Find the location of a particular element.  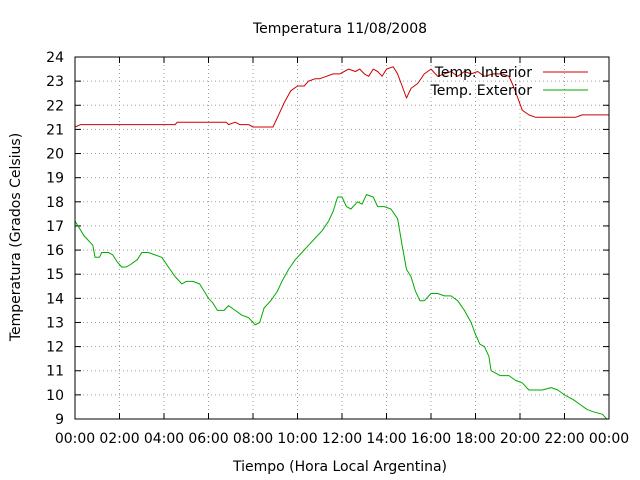

y-tick-label: 12 is located at coordinates (55, 348).